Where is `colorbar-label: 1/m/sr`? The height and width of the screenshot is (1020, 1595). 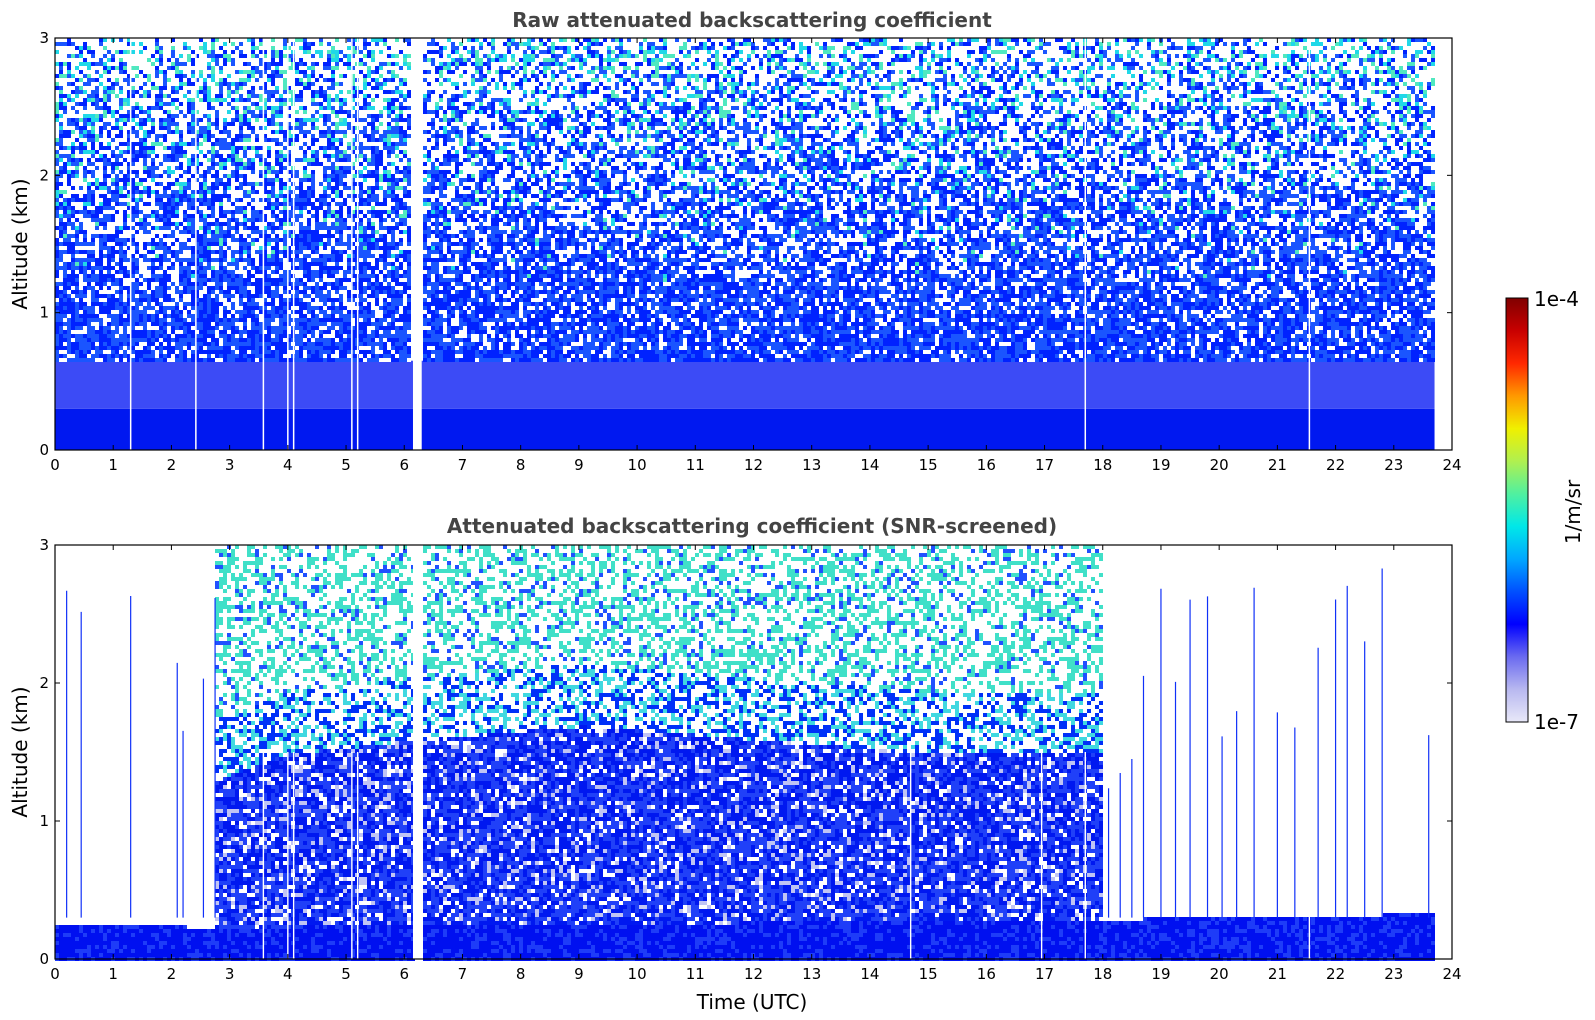 colorbar-label: 1/m/sr is located at coordinates (1573, 511).